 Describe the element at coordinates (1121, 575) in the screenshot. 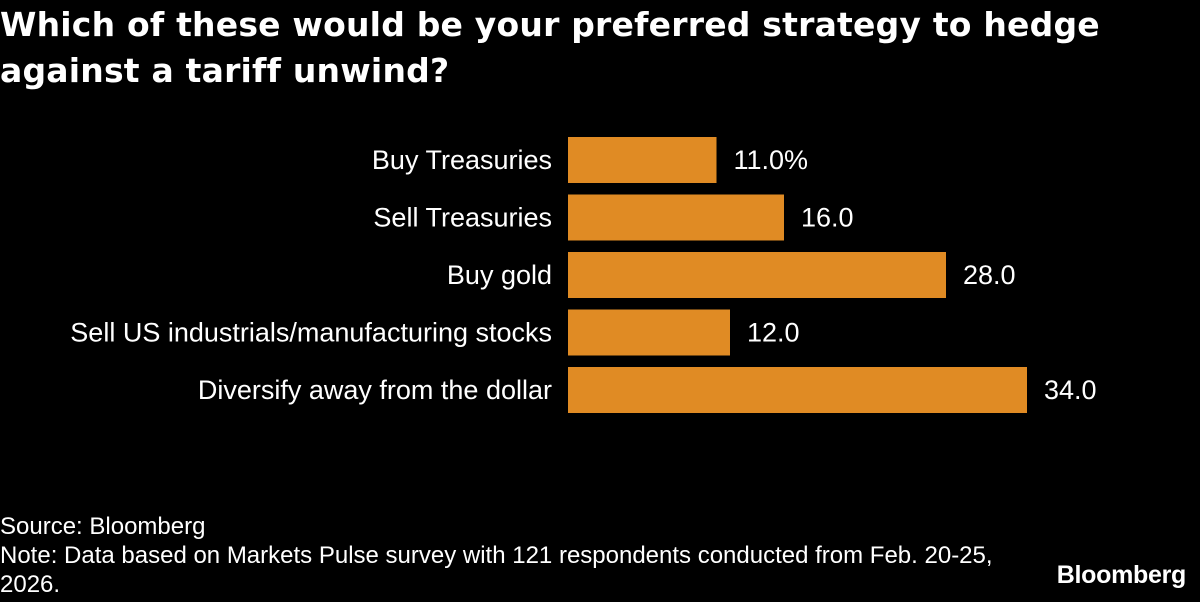

I see `bloomberg-logo: Bloomberg` at that location.